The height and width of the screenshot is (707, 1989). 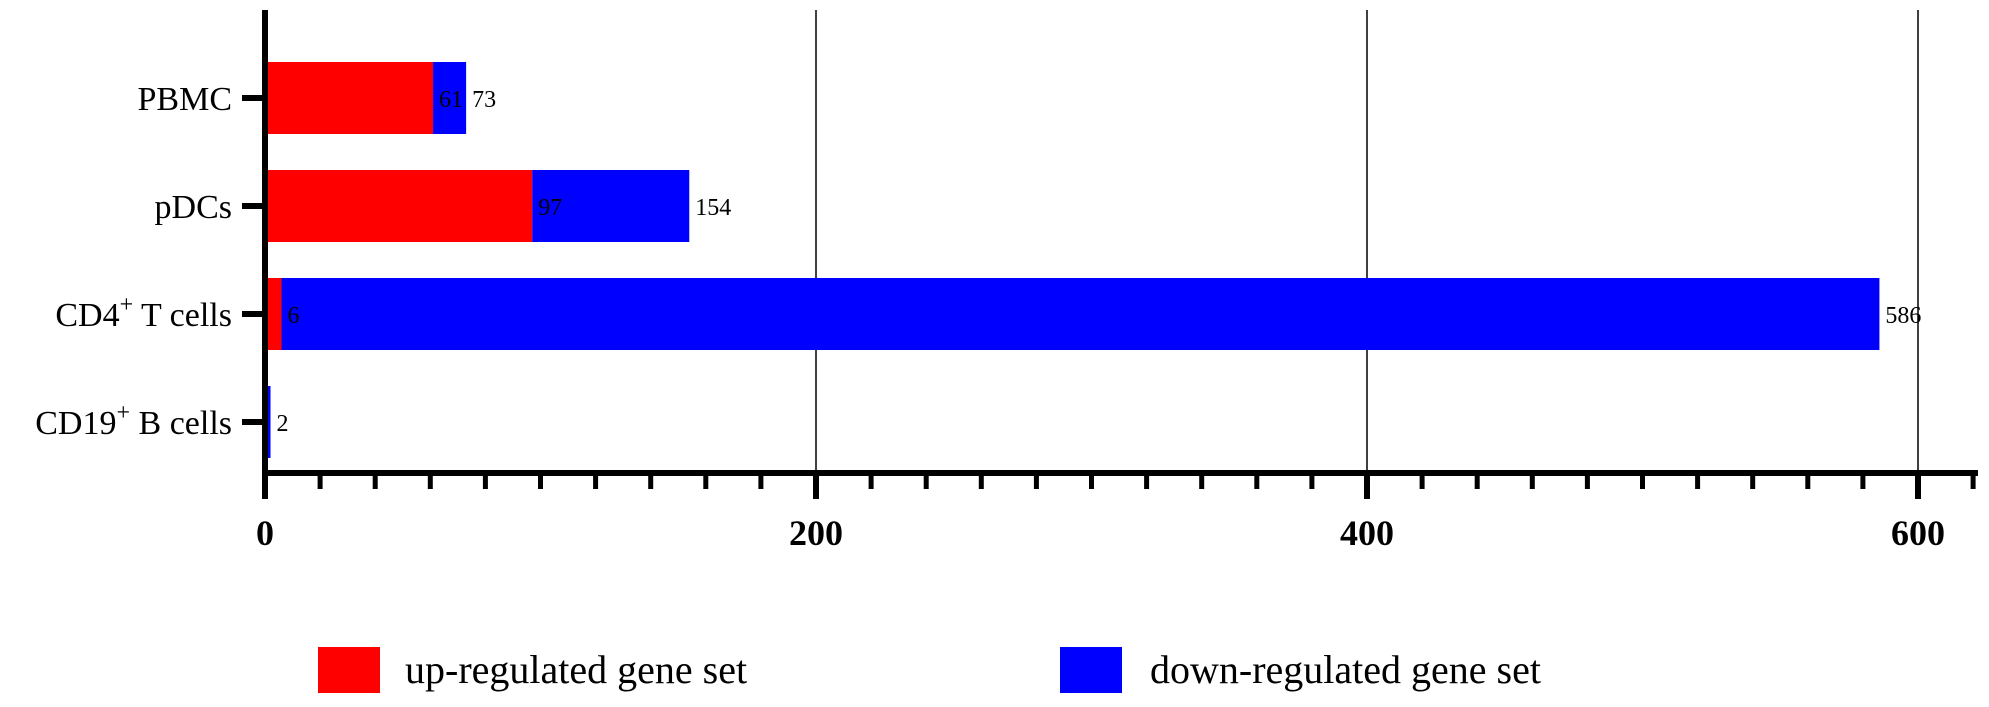 What do you see at coordinates (1345, 669) in the screenshot?
I see `legend-label-down: down-regulated gene set` at bounding box center [1345, 669].